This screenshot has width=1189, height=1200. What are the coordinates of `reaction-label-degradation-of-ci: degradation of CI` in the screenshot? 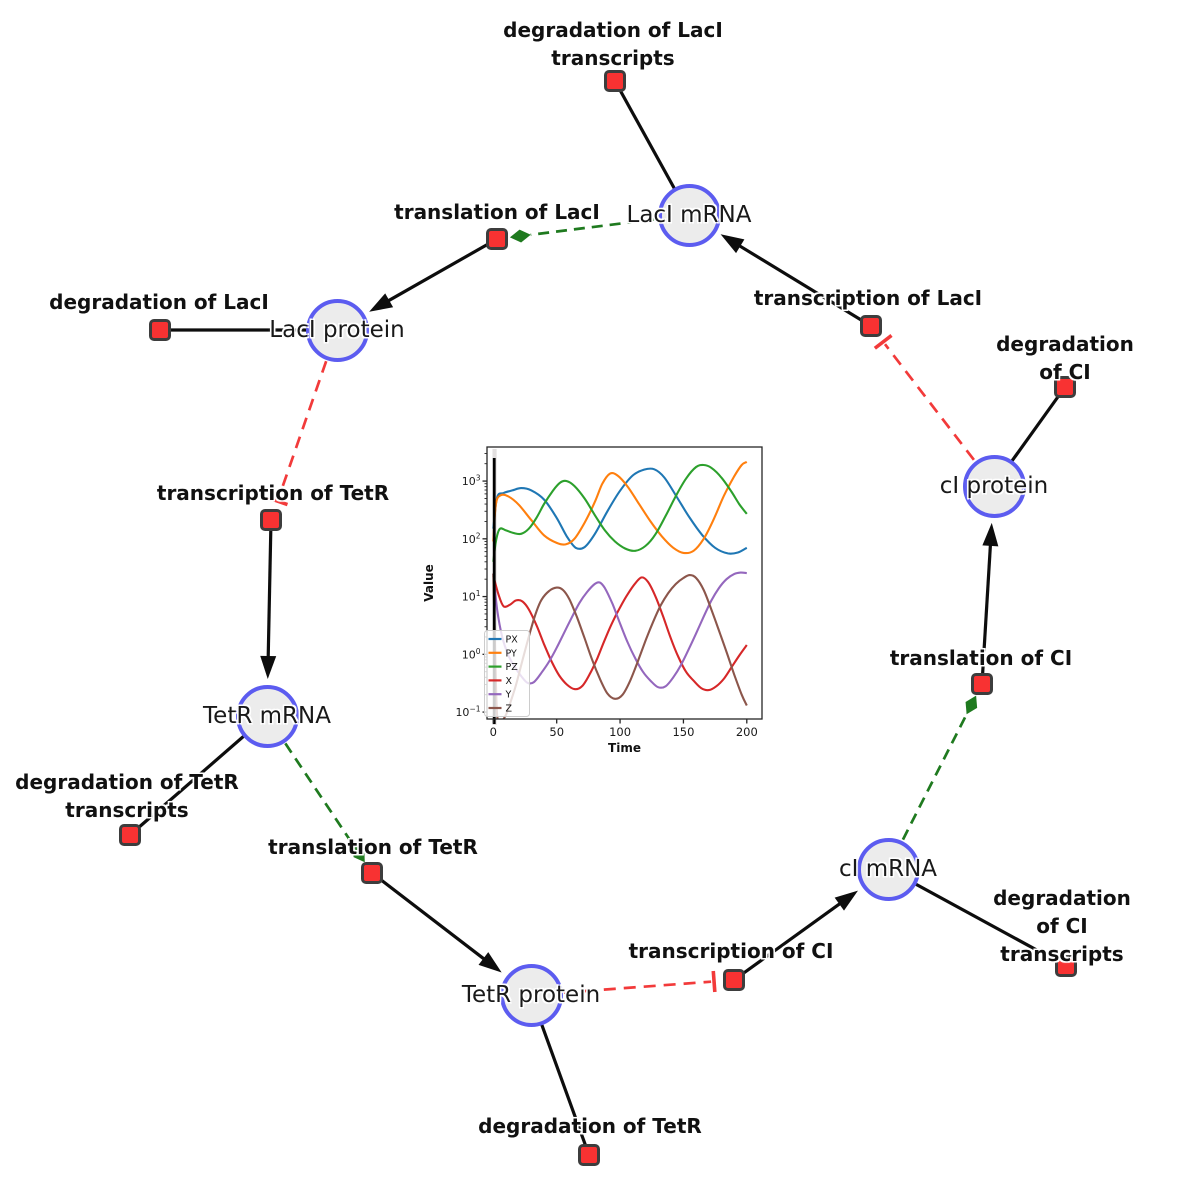 It's located at (1065, 358).